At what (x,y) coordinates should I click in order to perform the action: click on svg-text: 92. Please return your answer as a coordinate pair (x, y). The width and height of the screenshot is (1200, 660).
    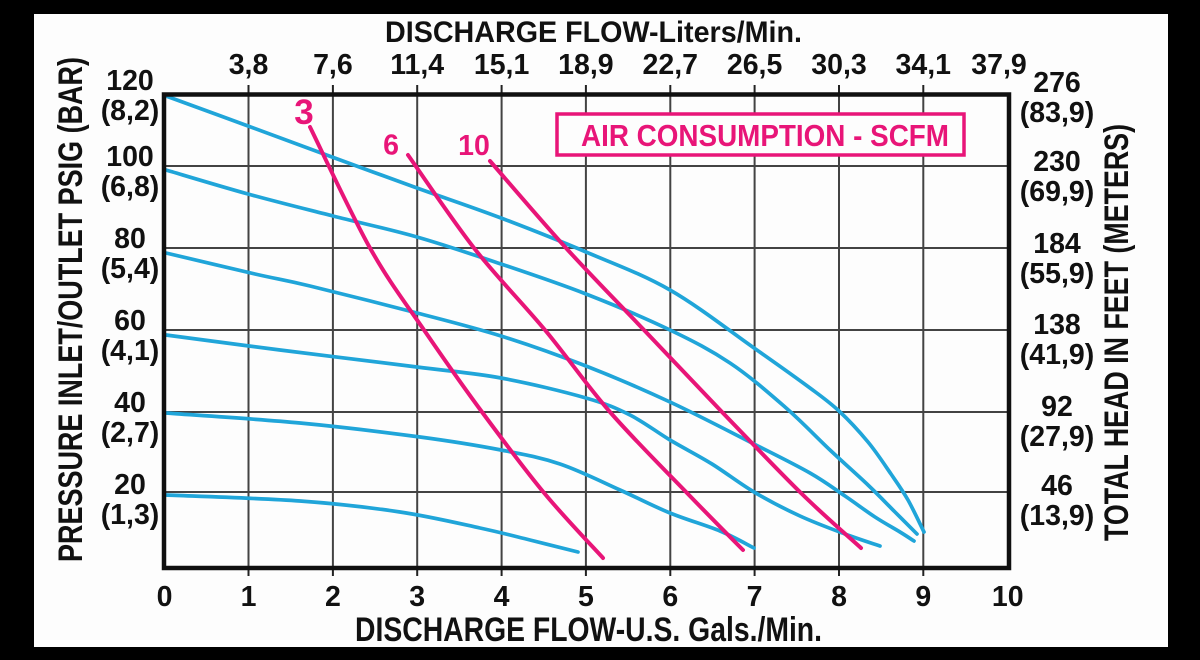
    Looking at the image, I should click on (1057, 407).